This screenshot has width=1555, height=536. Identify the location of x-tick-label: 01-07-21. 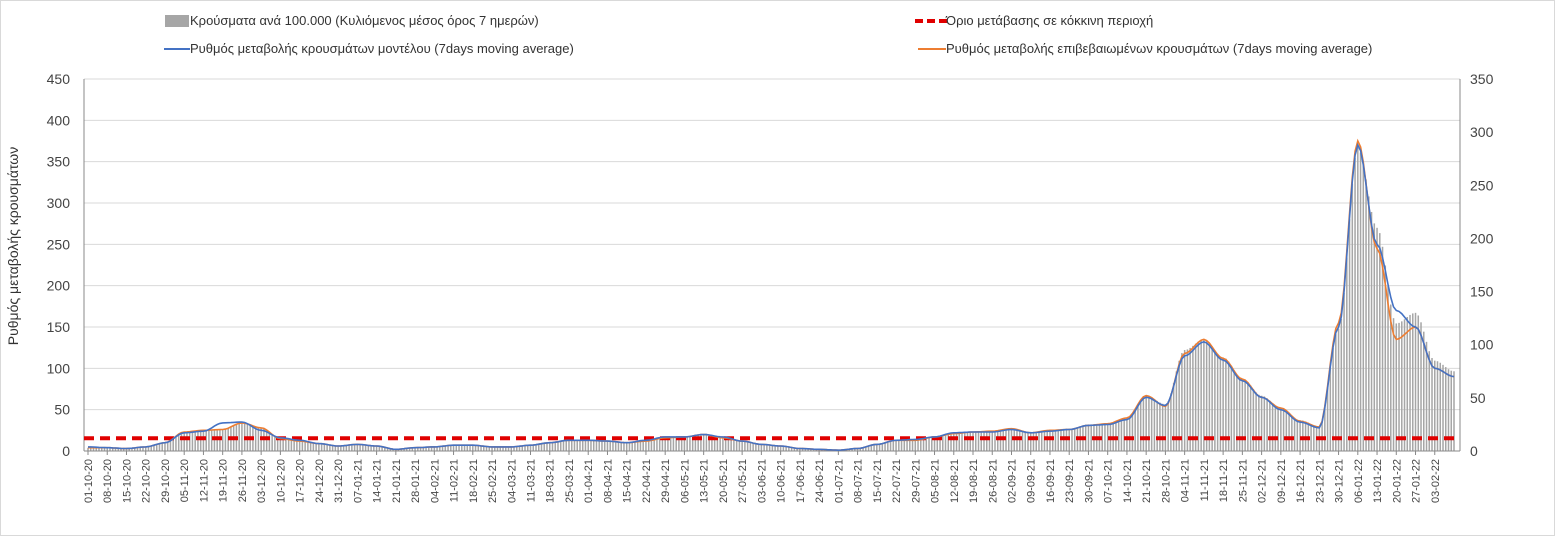
(839, 481).